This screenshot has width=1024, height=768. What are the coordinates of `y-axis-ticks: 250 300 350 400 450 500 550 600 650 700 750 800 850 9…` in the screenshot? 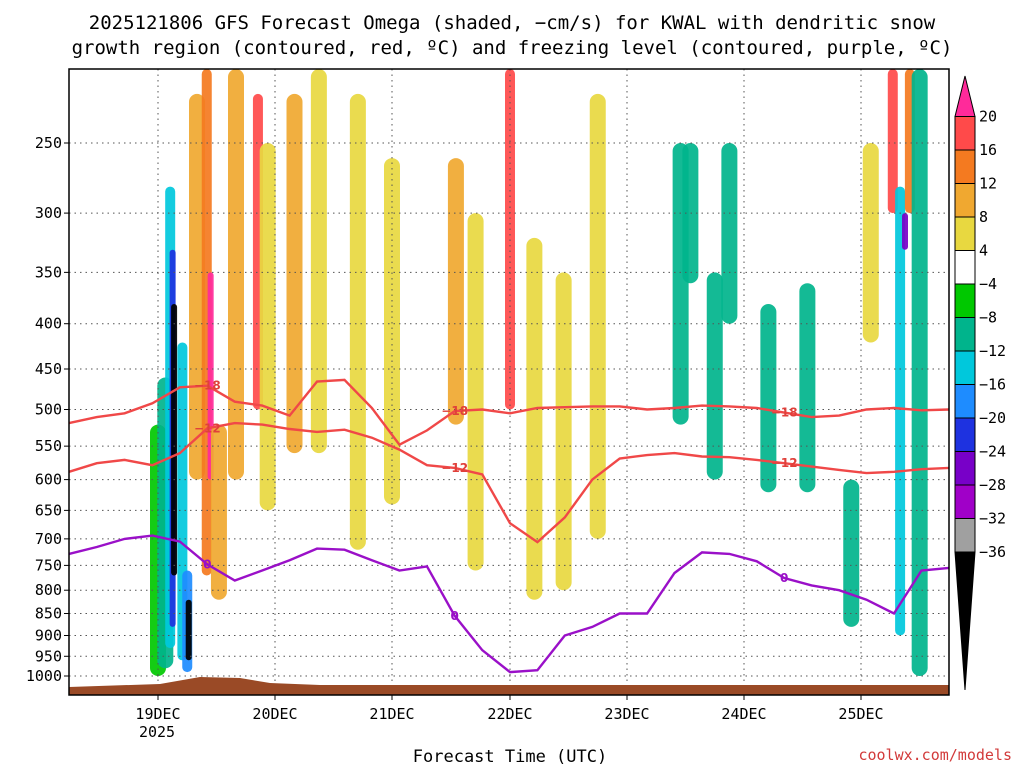 It's located at (47, 409).